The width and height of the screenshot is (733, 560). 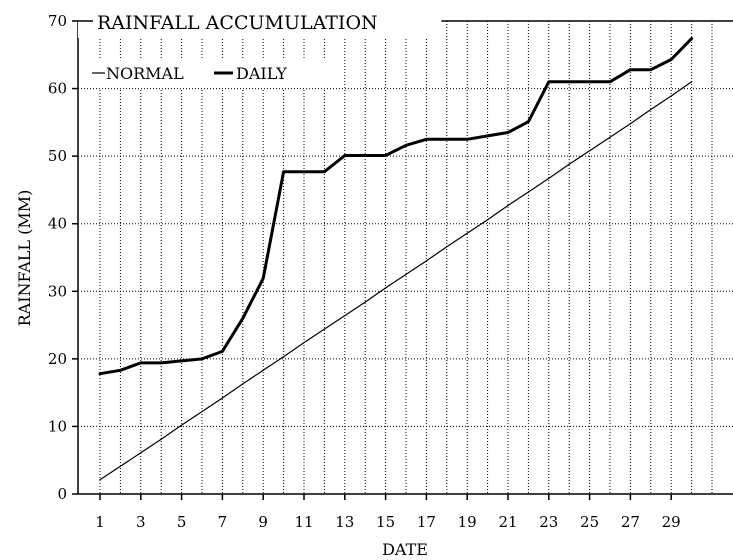 What do you see at coordinates (426, 522) in the screenshot?
I see `x-tick-label-17: 17` at bounding box center [426, 522].